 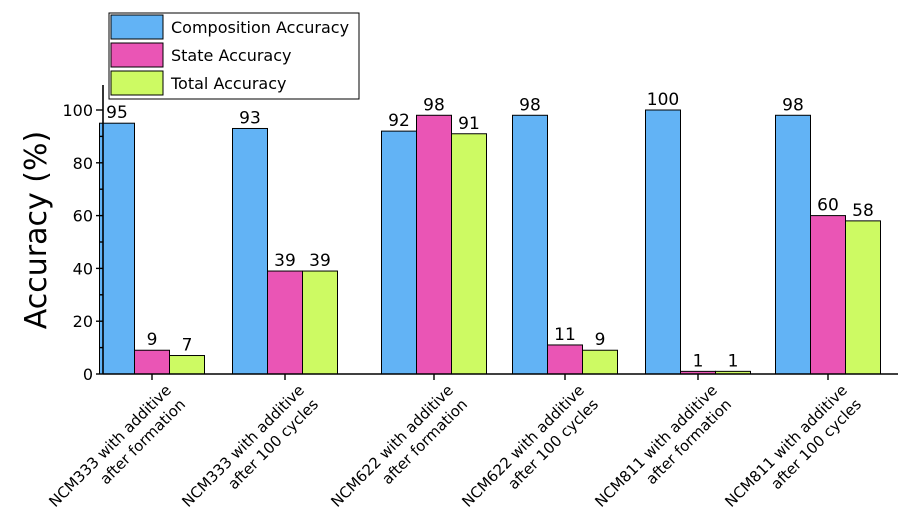 I want to click on data-label: 91, so click(x=469, y=124).